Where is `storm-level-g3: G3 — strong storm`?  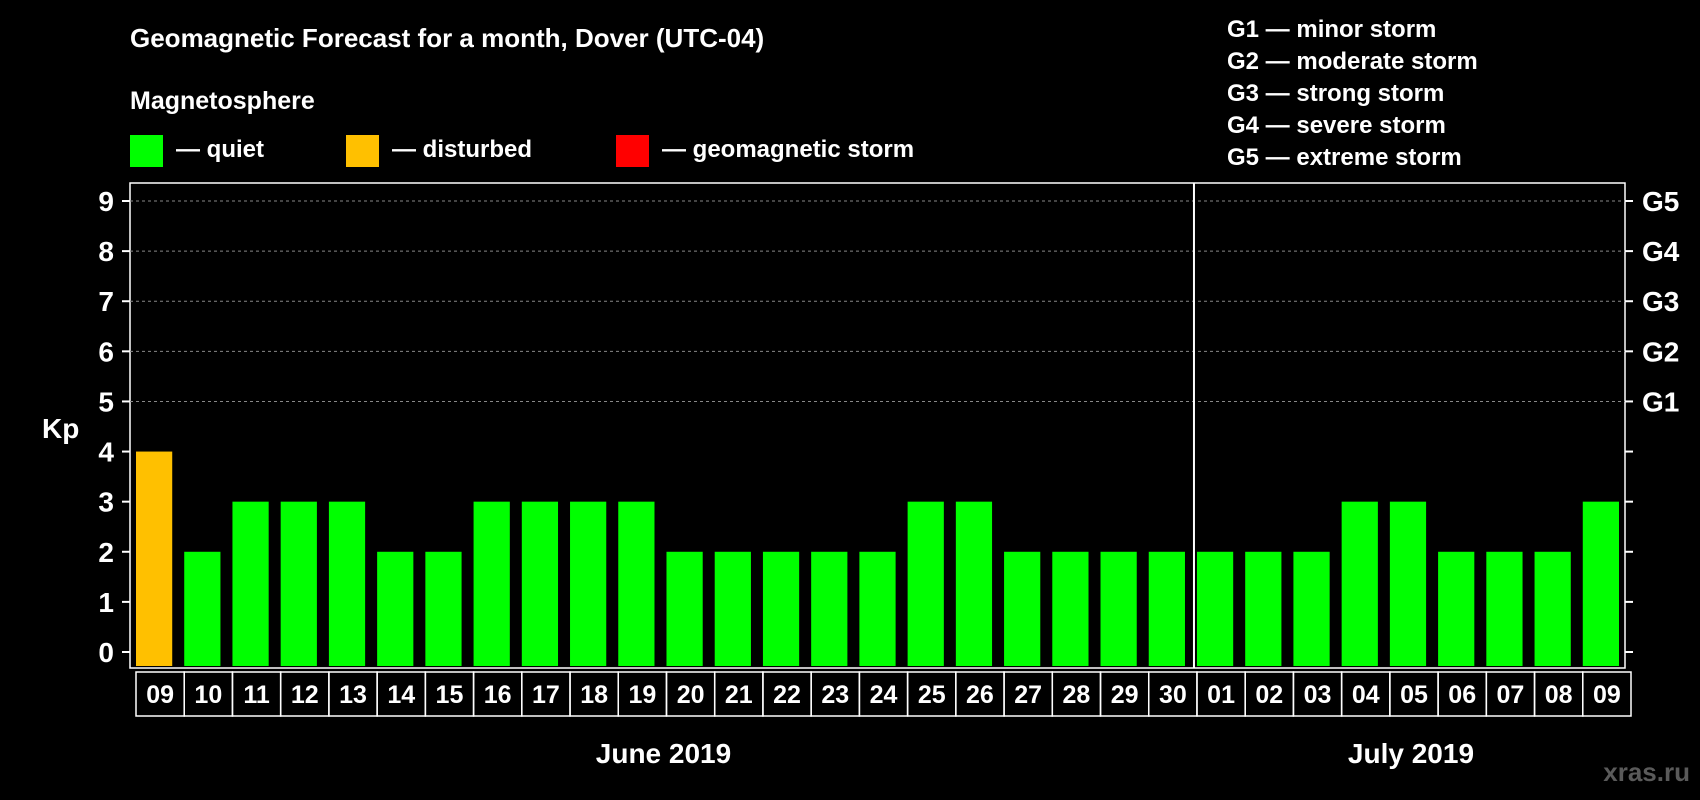
storm-level-g3: G3 — strong storm is located at coordinates (1335, 93).